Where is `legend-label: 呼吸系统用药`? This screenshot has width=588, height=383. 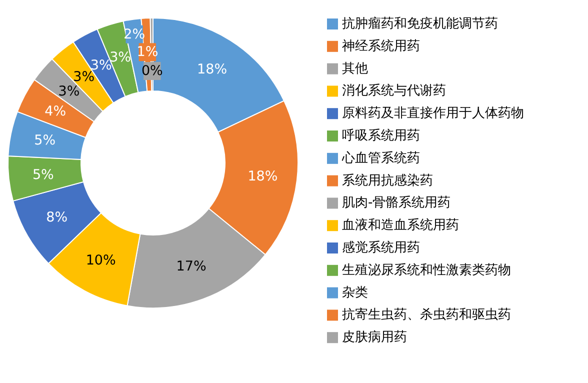 legend-label: 呼吸系统用药 is located at coordinates (381, 136).